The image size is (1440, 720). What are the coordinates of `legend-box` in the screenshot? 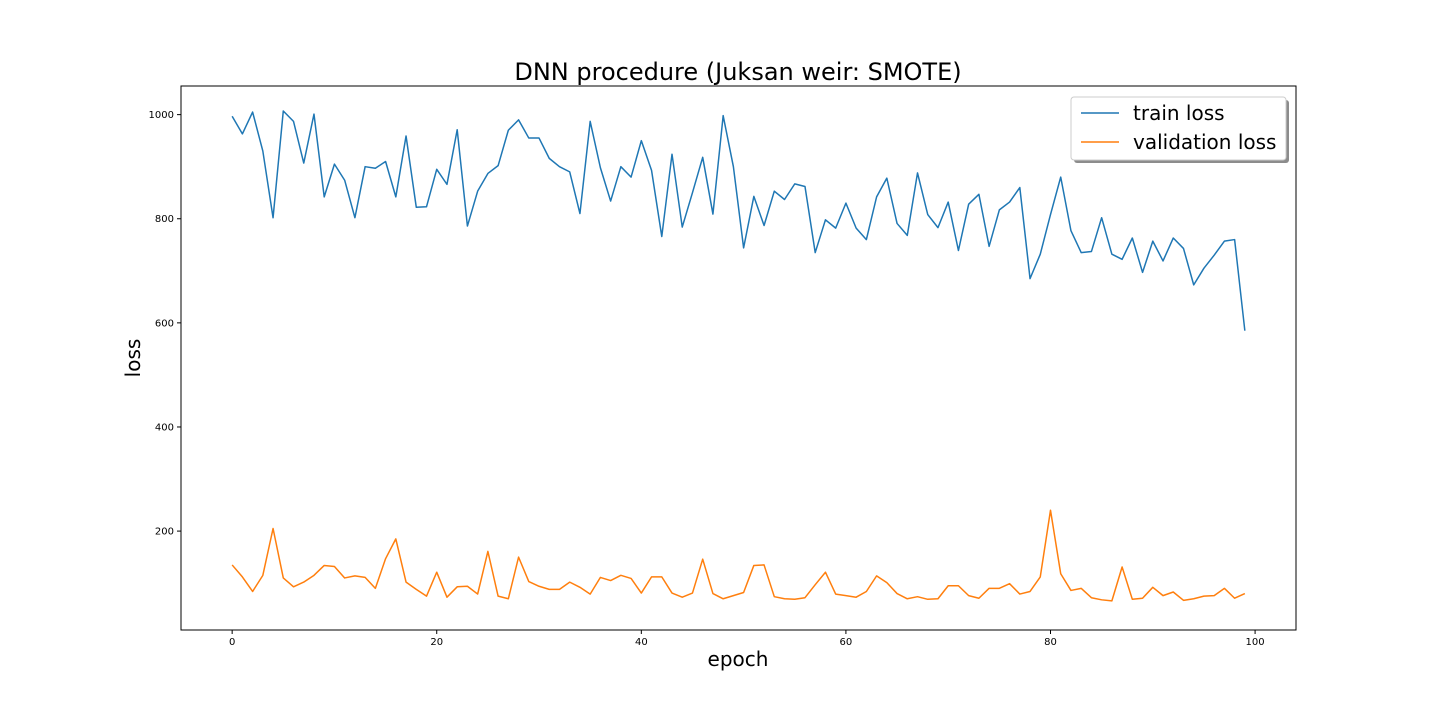 It's located at (1178, 128).